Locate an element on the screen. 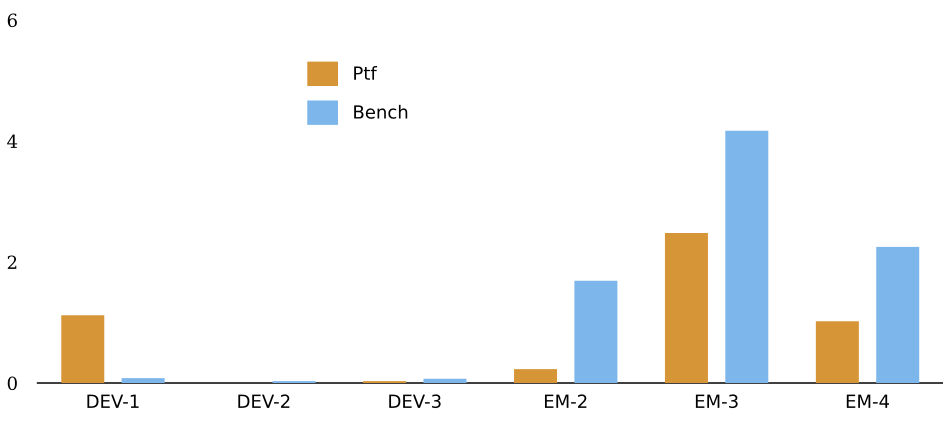 This screenshot has width=943, height=422. x-tick-label: EM-3 is located at coordinates (717, 401).